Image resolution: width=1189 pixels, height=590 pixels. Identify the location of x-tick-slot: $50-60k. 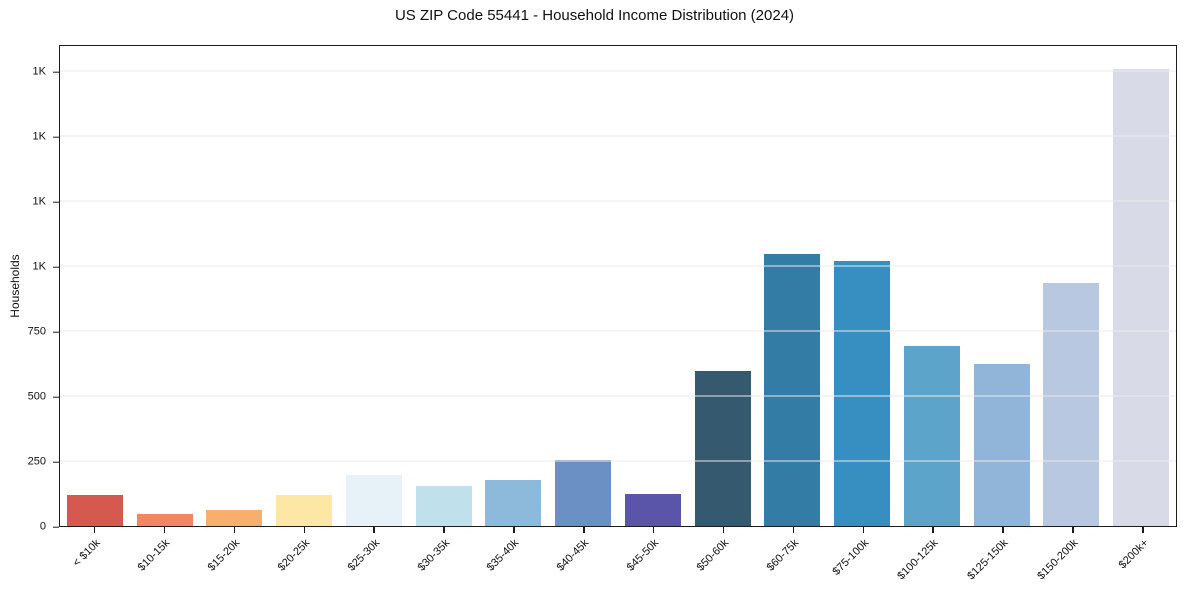
(723, 558).